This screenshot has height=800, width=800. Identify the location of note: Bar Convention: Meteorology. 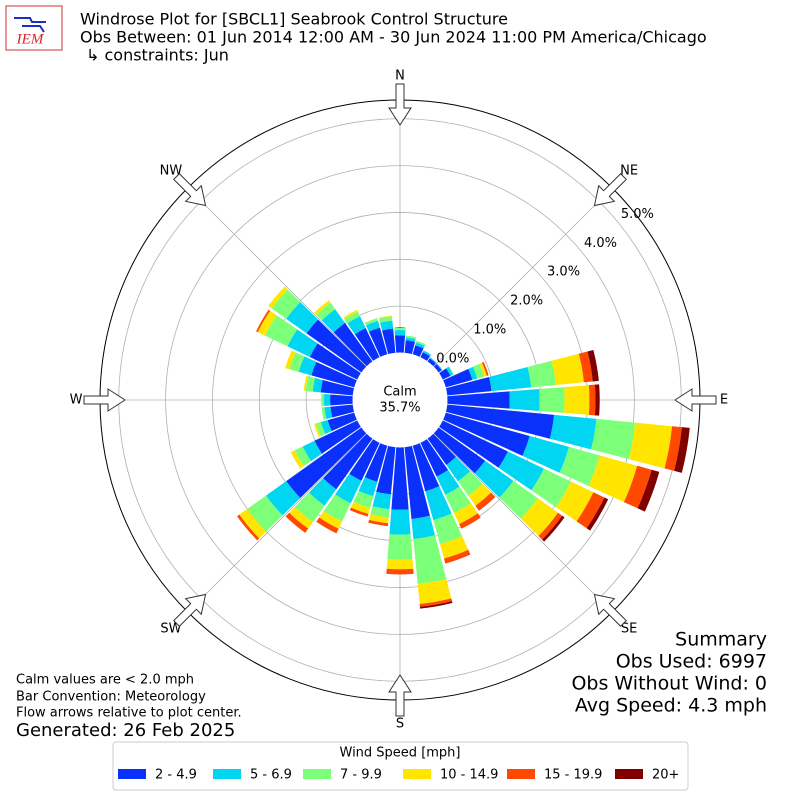
(111, 697).